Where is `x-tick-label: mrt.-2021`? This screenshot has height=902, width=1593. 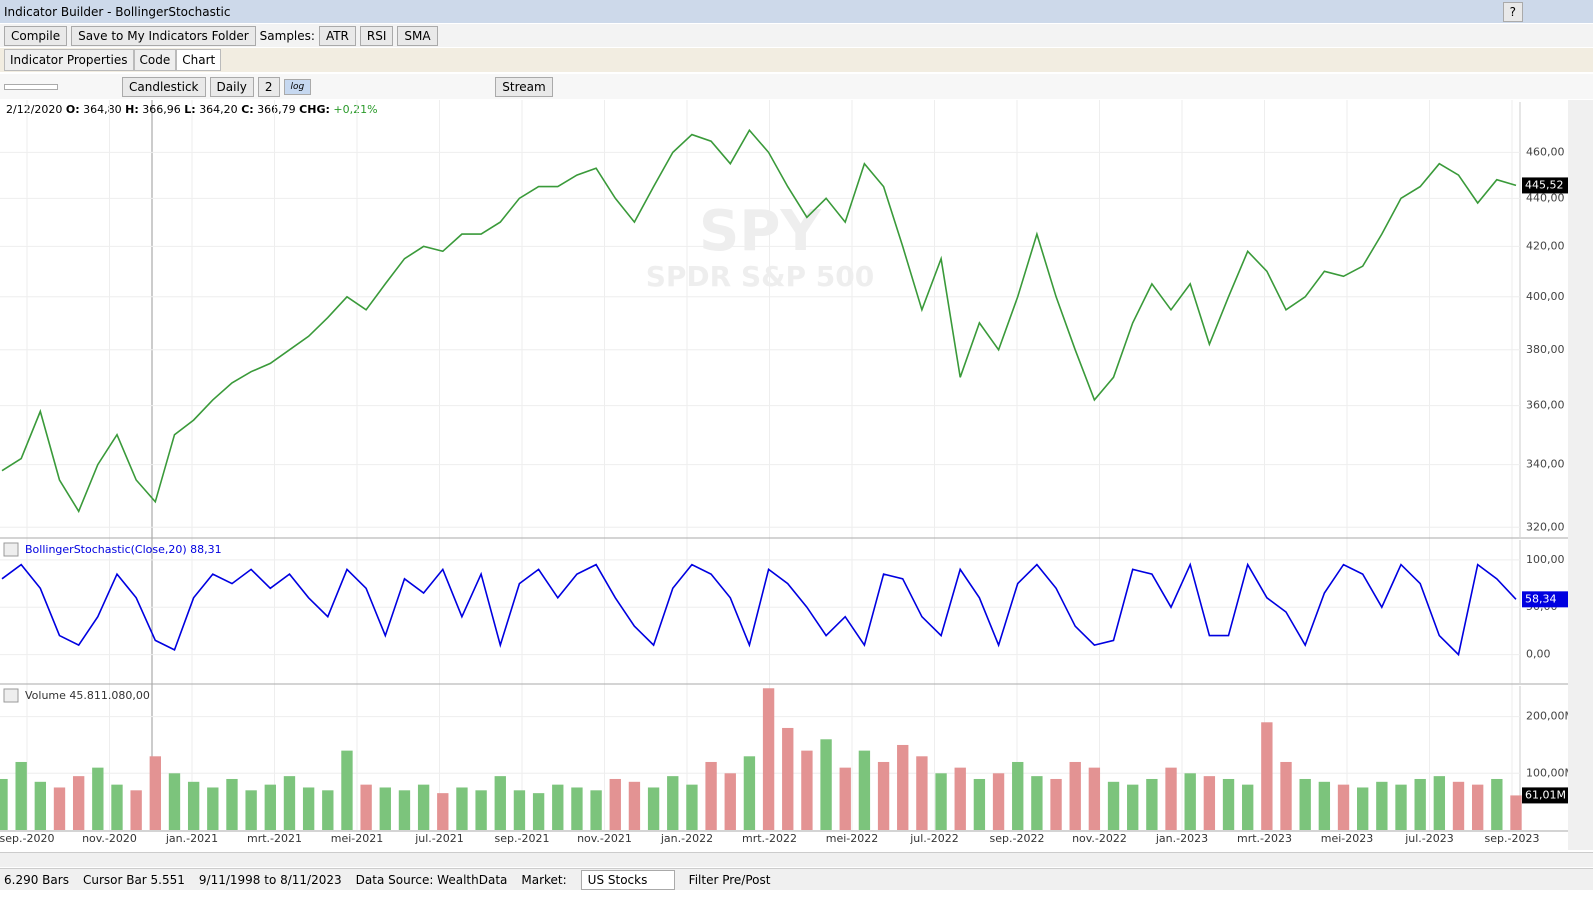 x-tick-label: mrt.-2021 is located at coordinates (274, 838).